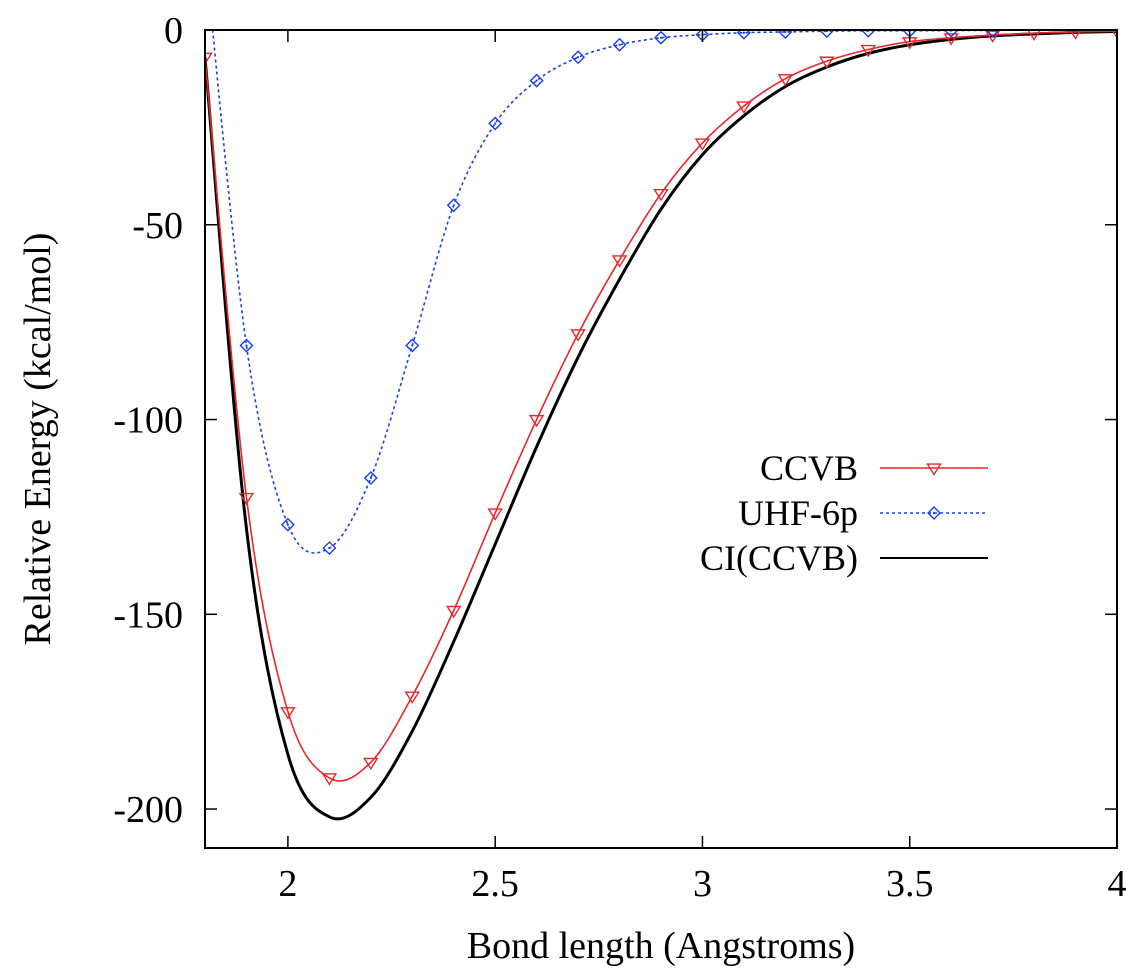 The width and height of the screenshot is (1137, 980). I want to click on x-tick-label: 4, so click(1117, 884).